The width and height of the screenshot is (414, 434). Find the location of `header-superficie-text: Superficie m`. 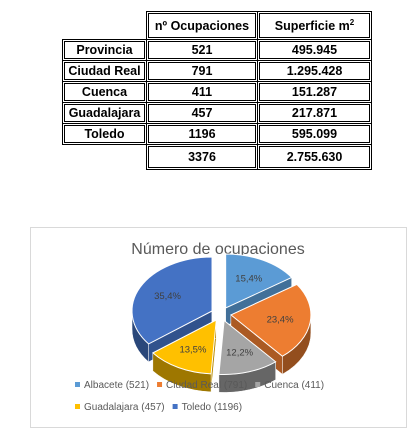

header-superficie-text: Superficie m is located at coordinates (312, 26).